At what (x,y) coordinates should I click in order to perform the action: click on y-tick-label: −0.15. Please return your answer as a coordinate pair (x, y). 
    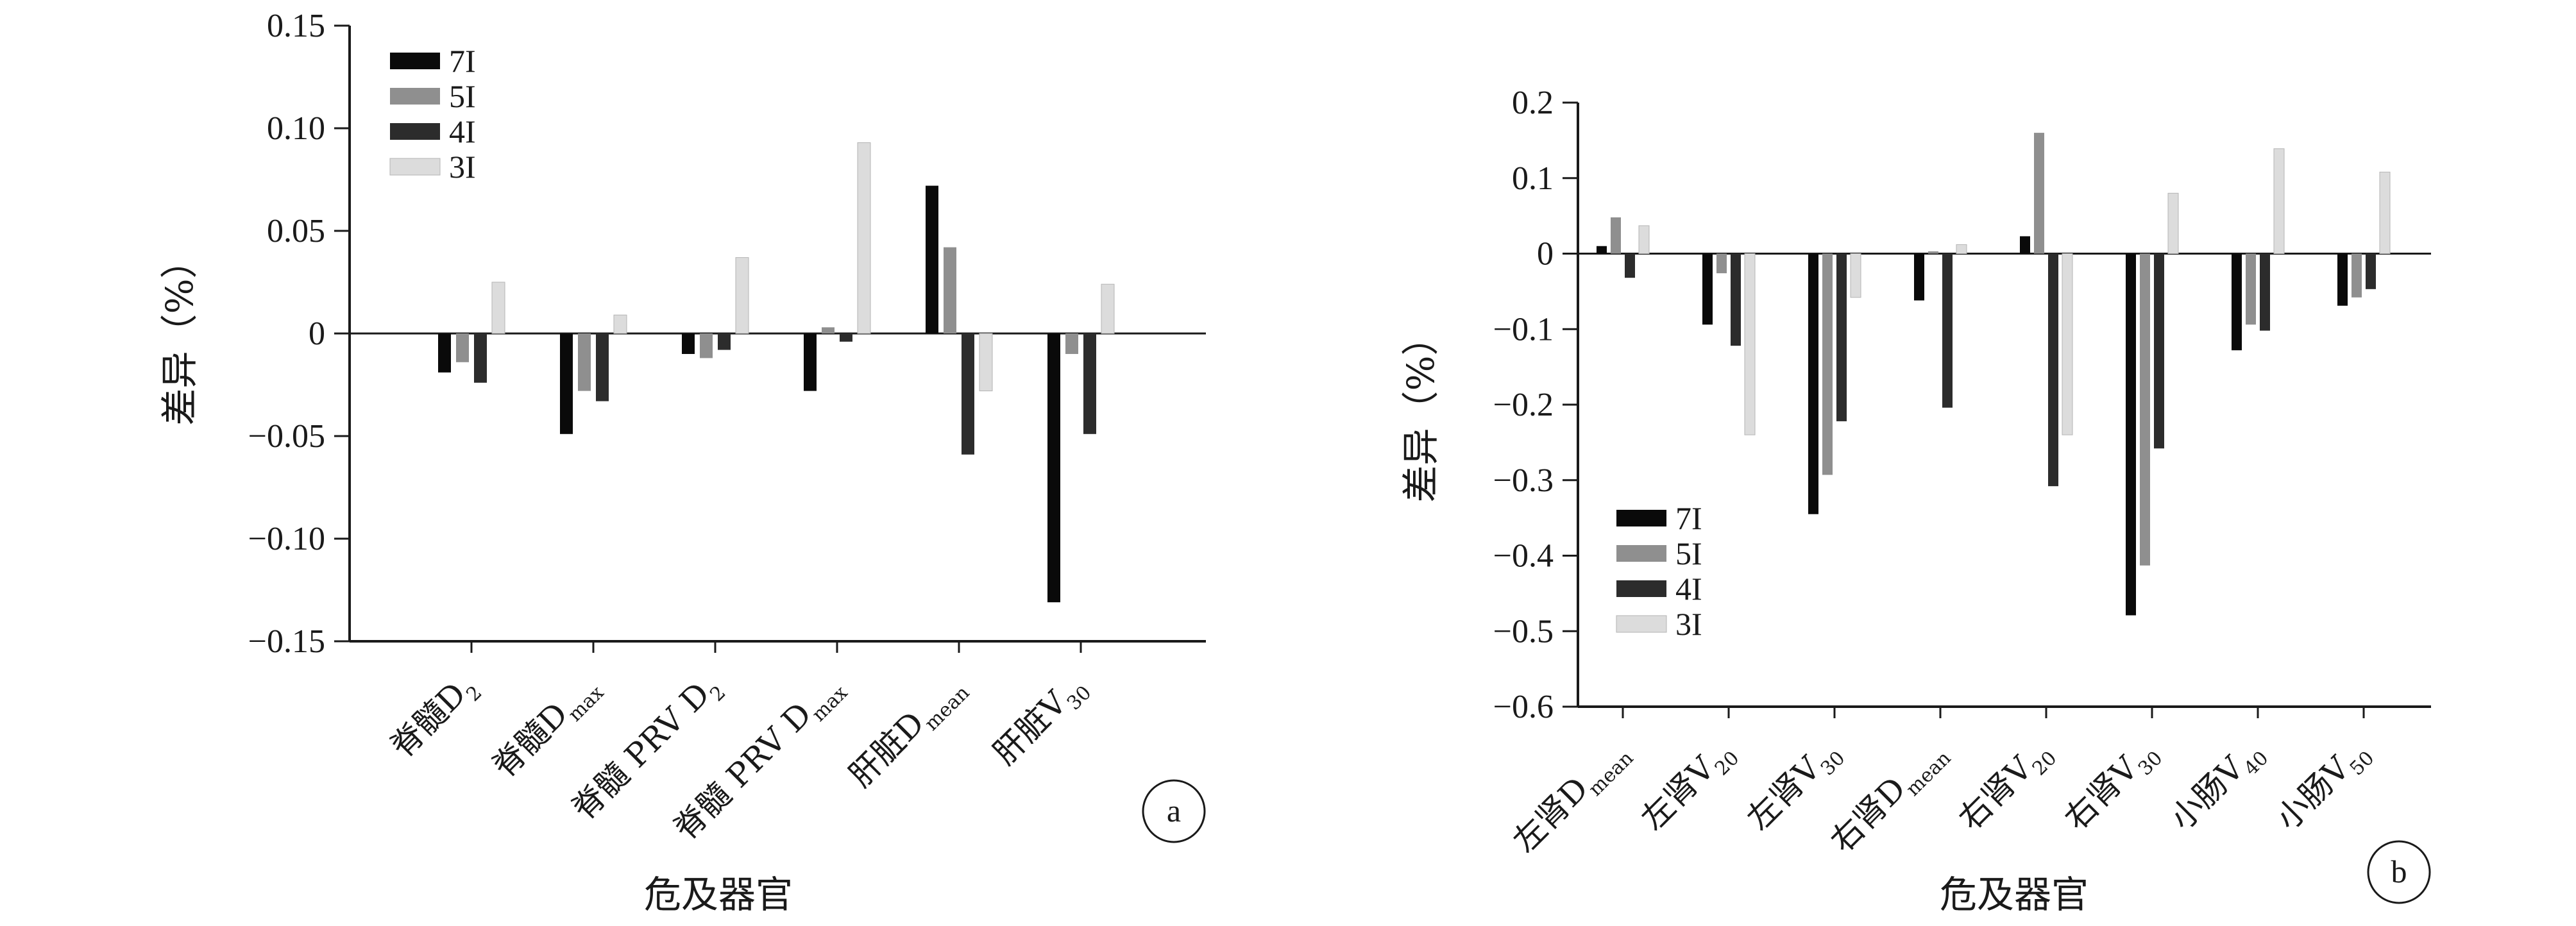
    Looking at the image, I should click on (286, 641).